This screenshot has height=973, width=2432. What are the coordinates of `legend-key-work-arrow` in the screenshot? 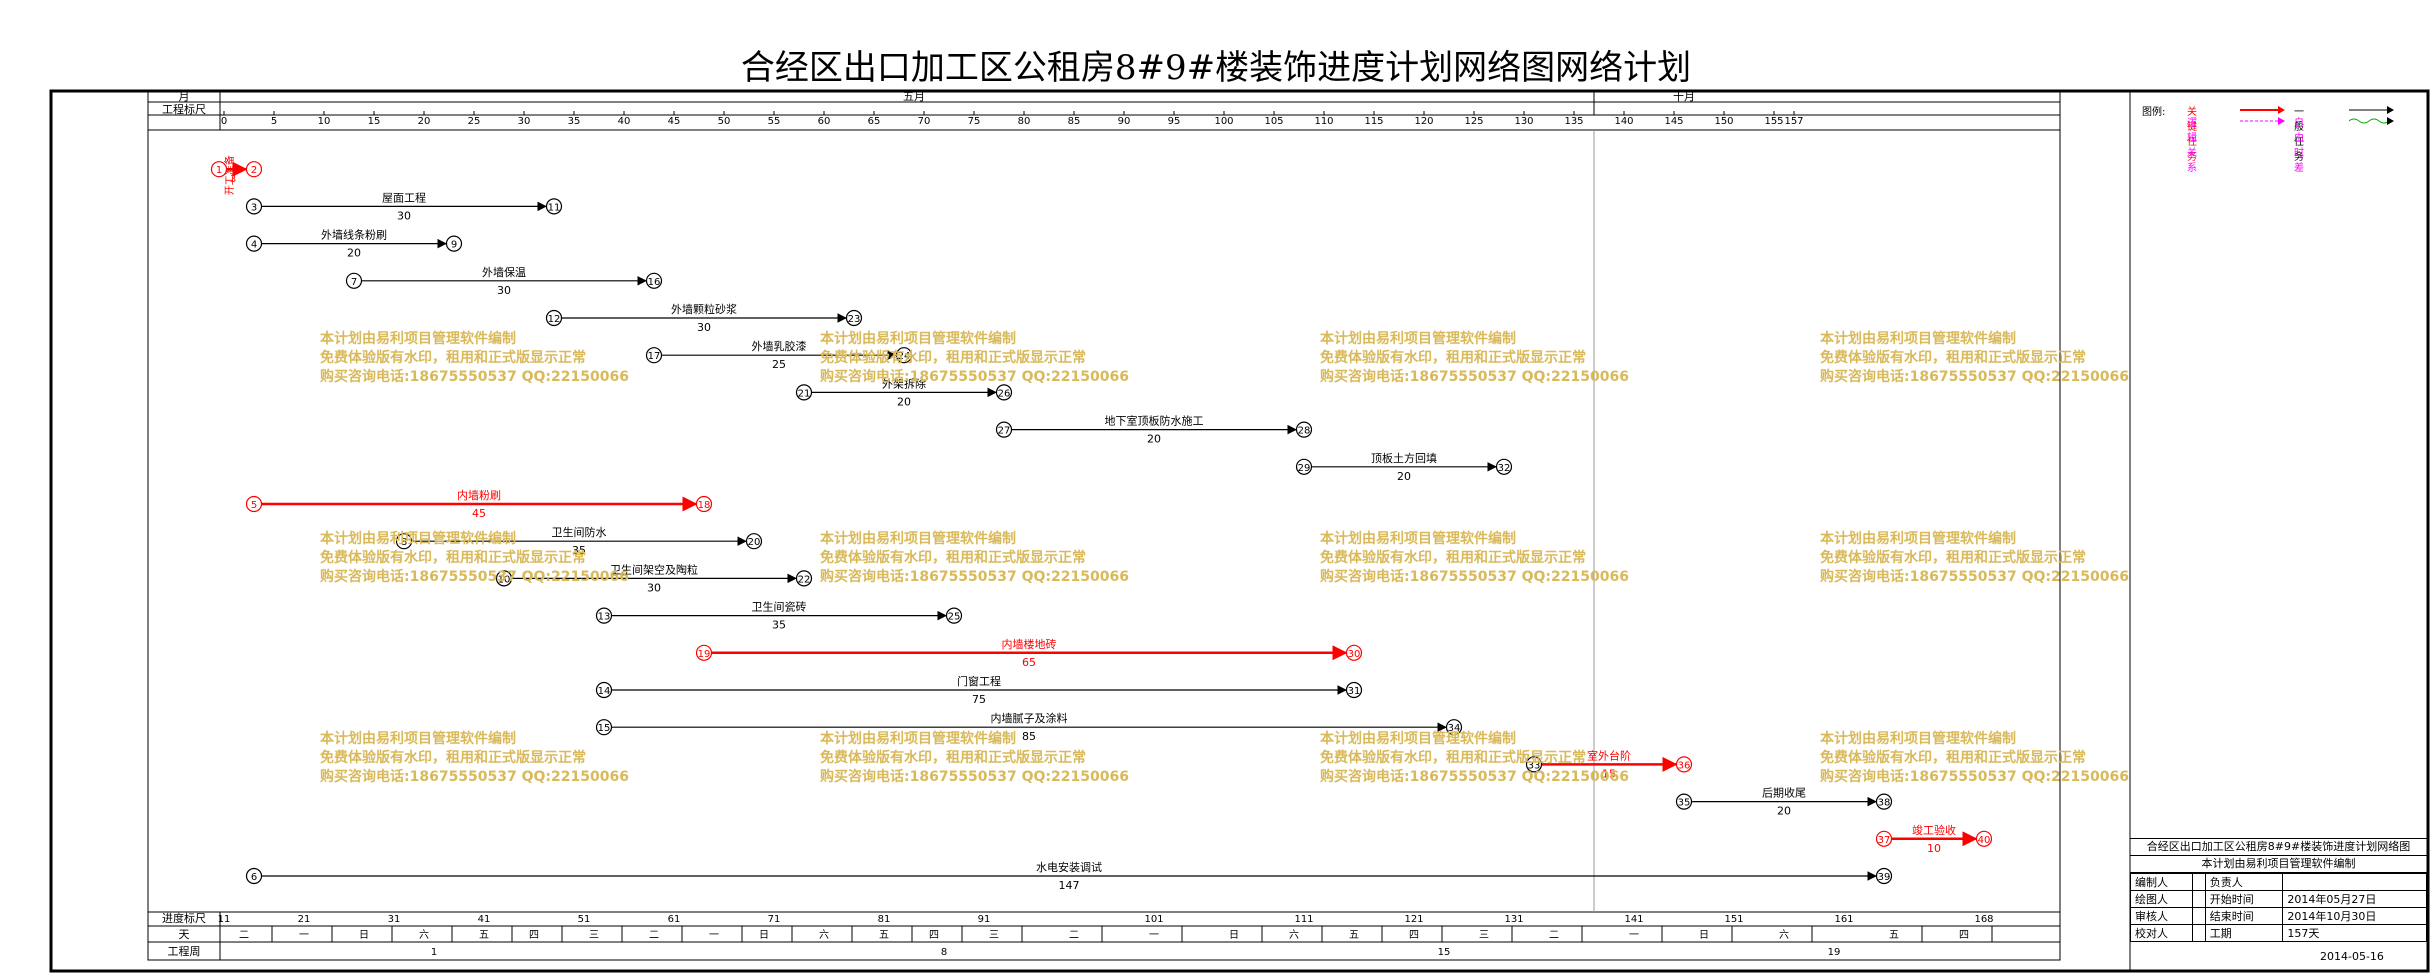 It's located at (2262, 110).